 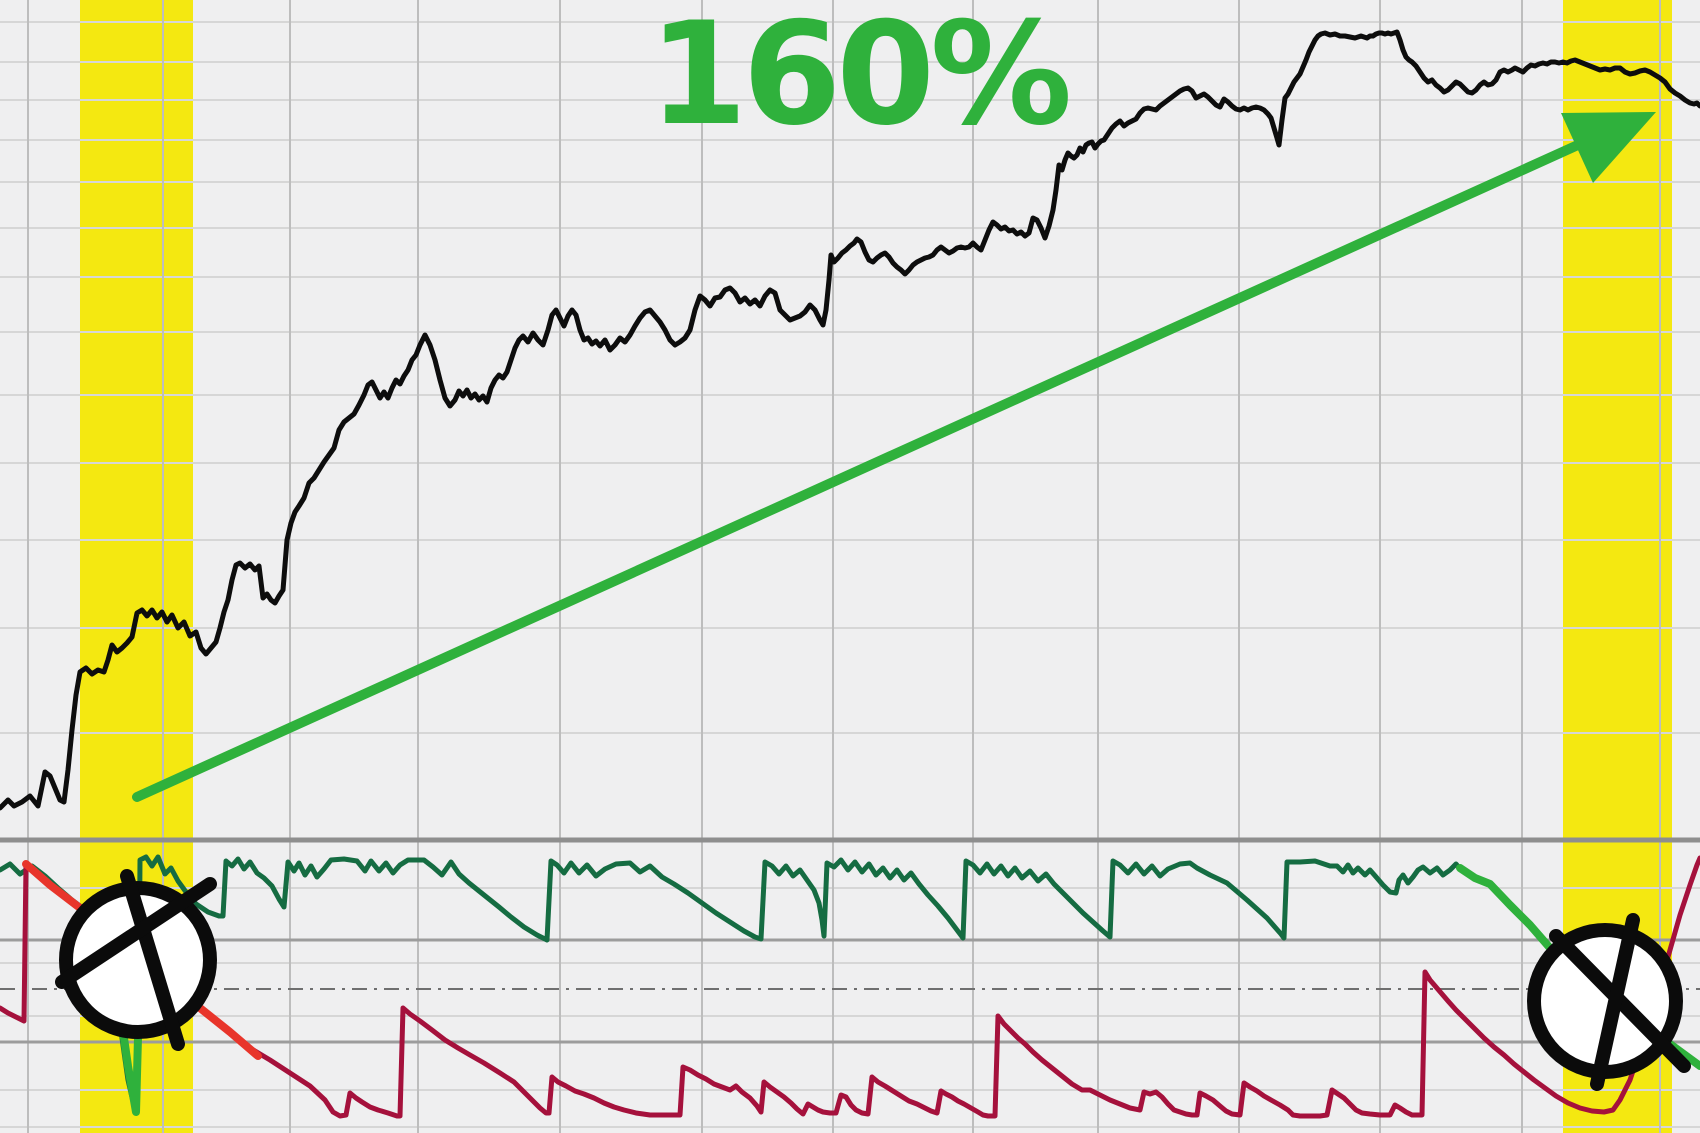 I want to click on trend-arrow-head, so click(x=1608, y=147).